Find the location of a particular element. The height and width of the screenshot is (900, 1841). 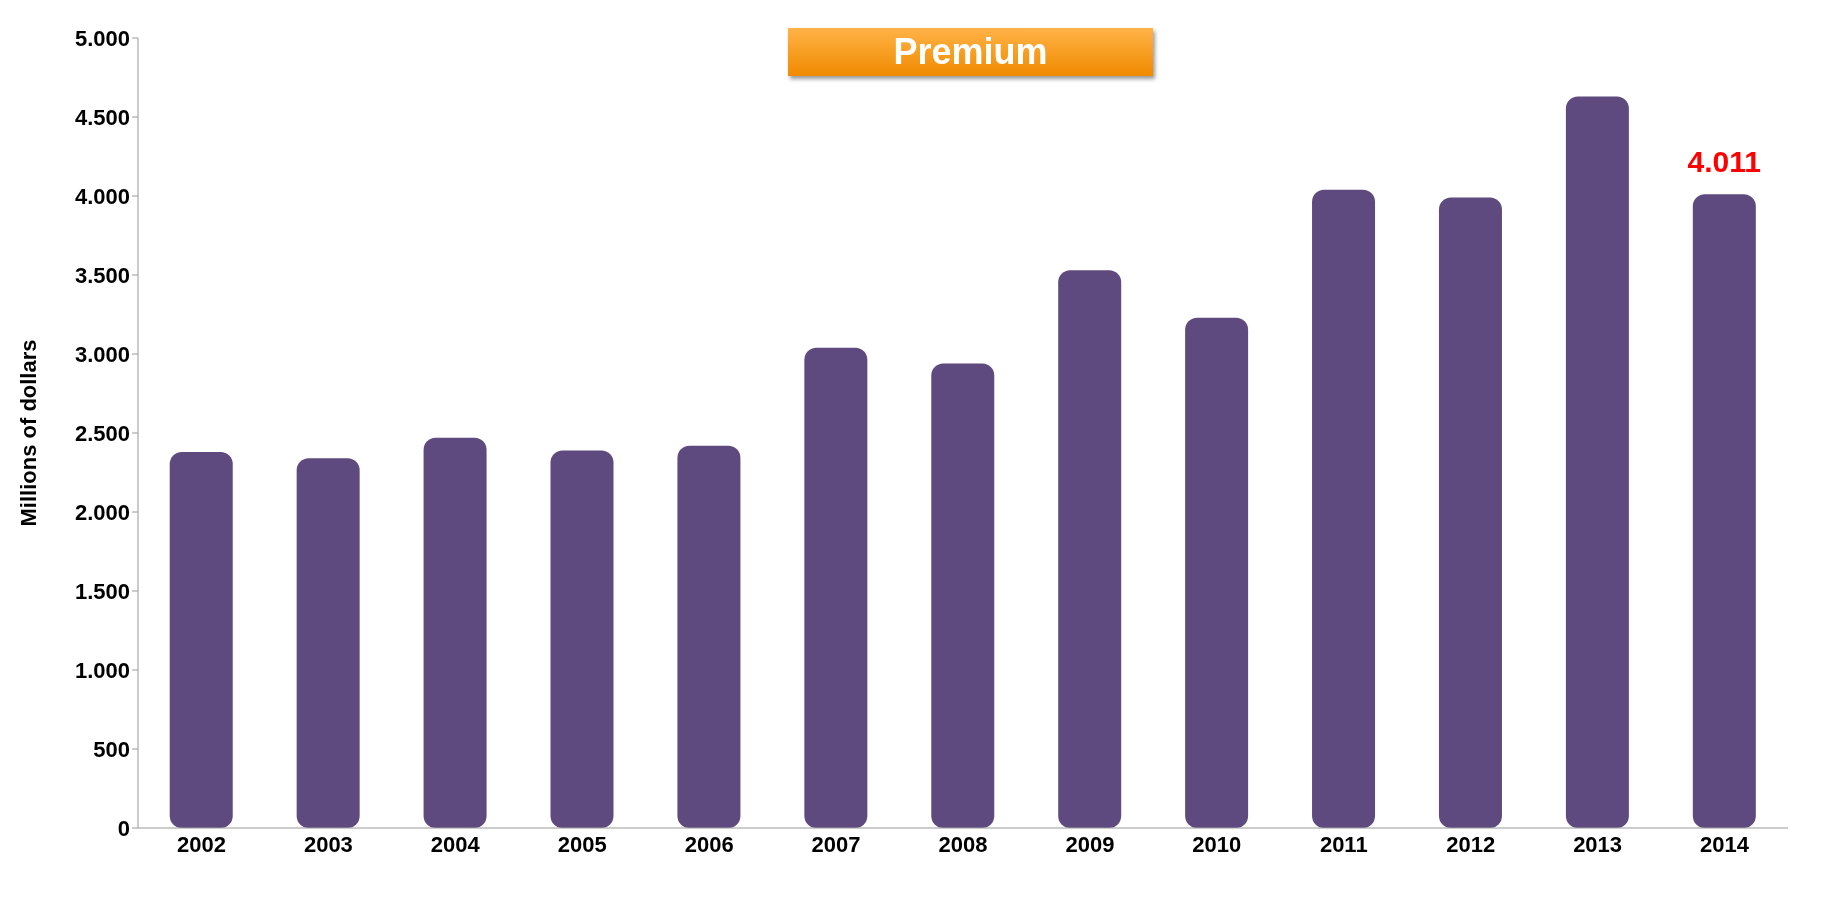

x-tick-label: 2006 is located at coordinates (709, 844).